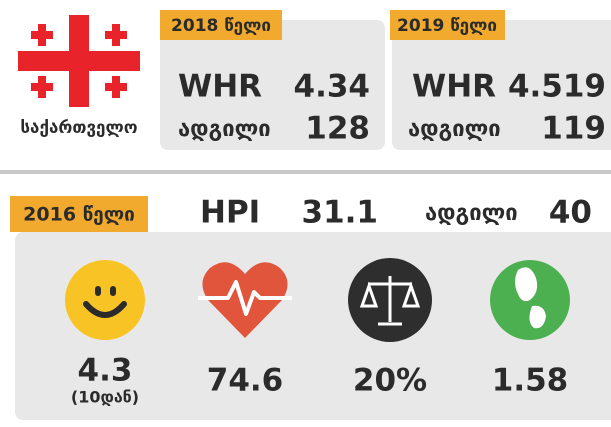  Describe the element at coordinates (332, 87) in the screenshot. I see `index-value: 4.34` at that location.